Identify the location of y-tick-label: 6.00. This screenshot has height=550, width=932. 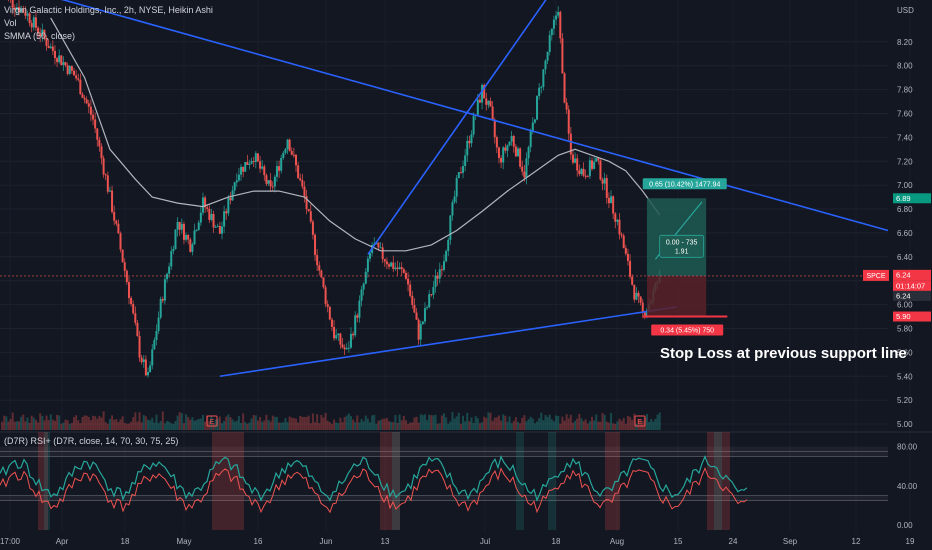
(905, 305).